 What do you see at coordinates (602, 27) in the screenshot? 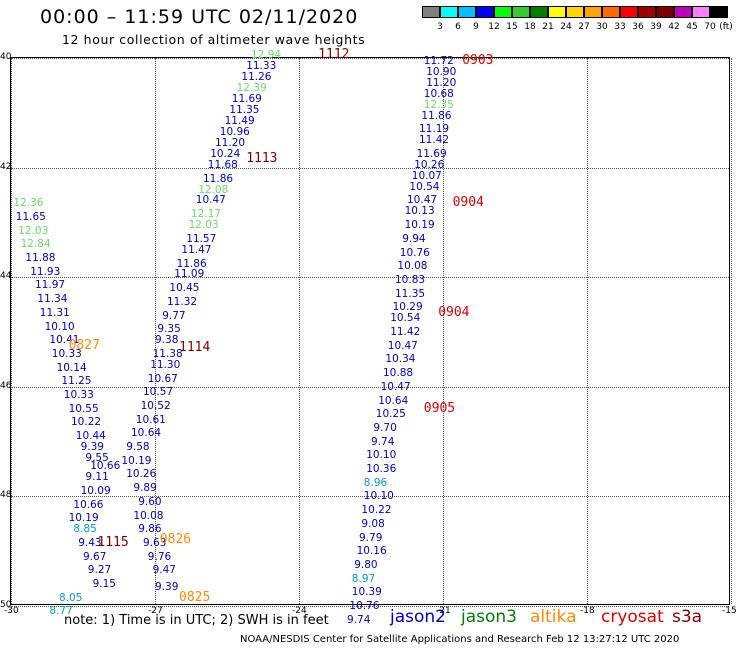
I see `color-scale-label: 30` at bounding box center [602, 27].